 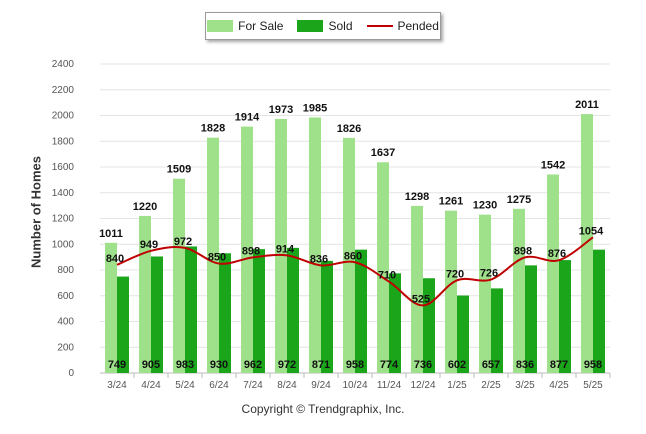 What do you see at coordinates (117, 365) in the screenshot?
I see `data-label-sold: 749` at bounding box center [117, 365].